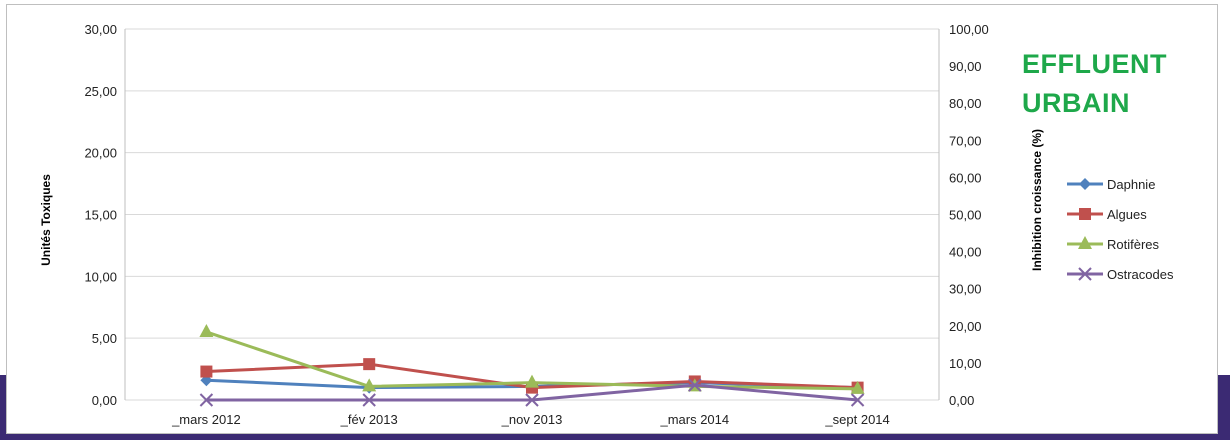  Describe the element at coordinates (1094, 64) in the screenshot. I see `annotation-line-1: EFFLUENT` at that location.